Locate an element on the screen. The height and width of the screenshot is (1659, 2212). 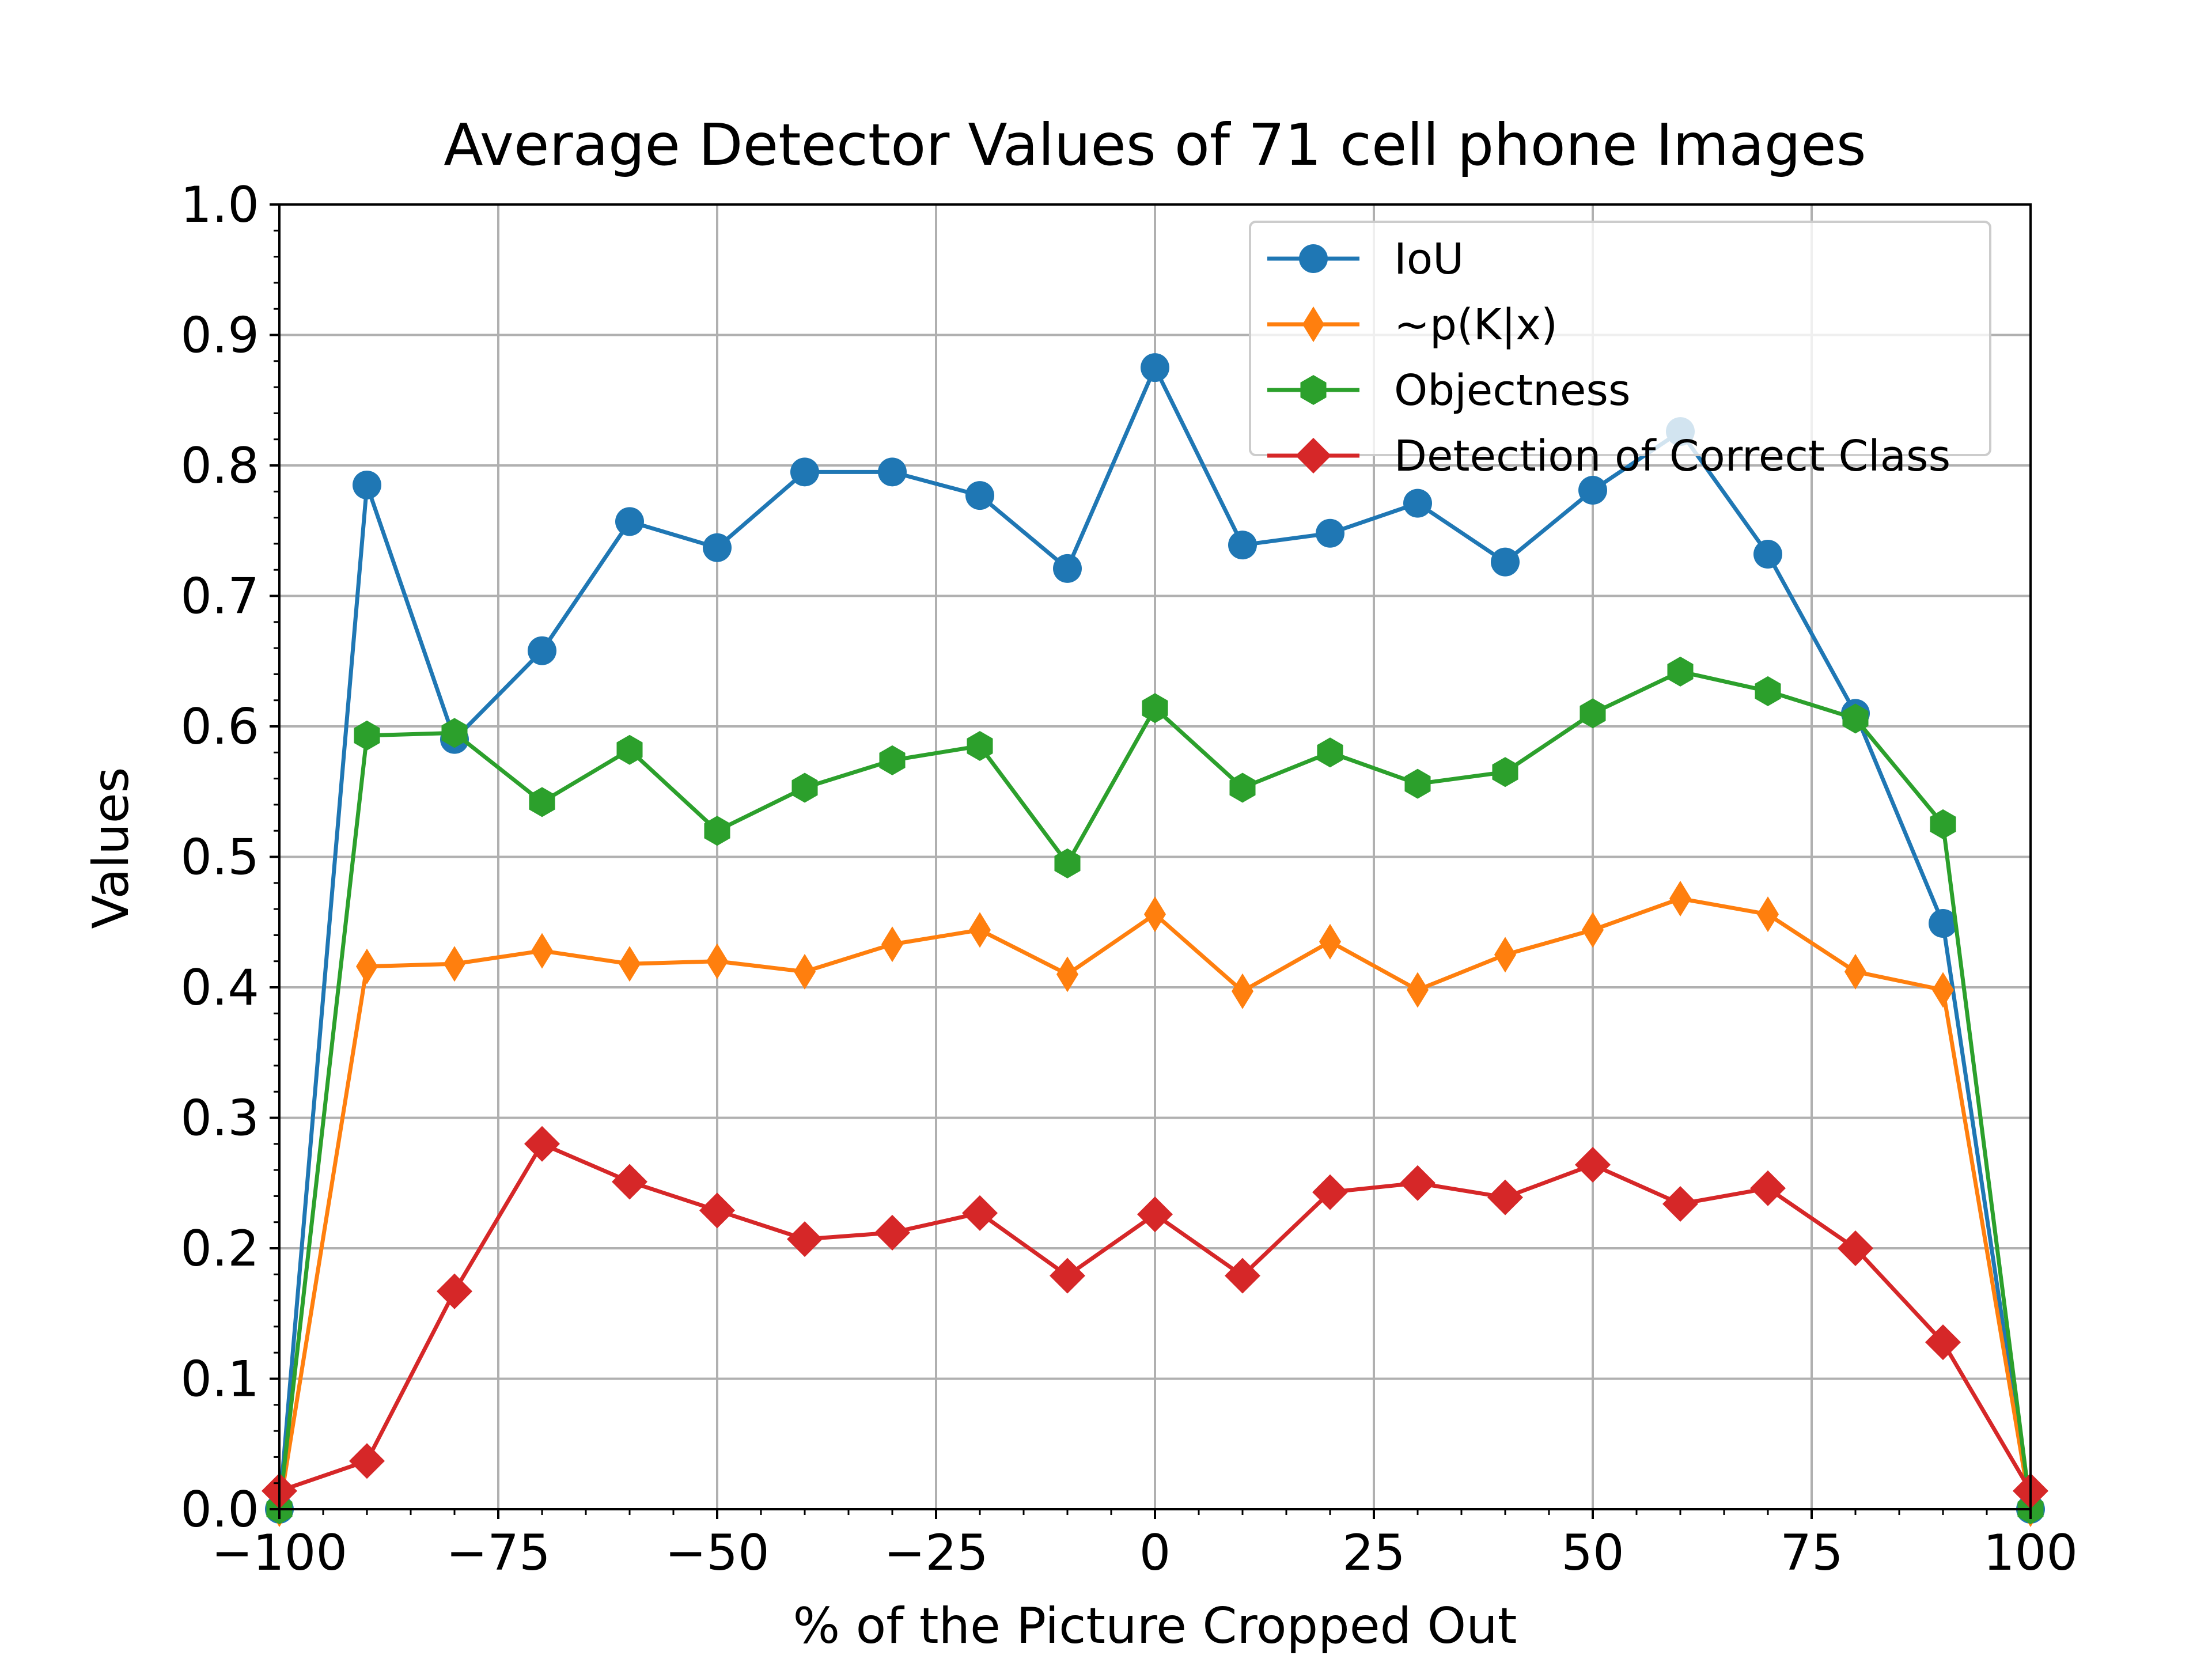
y-tick-label: 0.5 is located at coordinates (219, 858).